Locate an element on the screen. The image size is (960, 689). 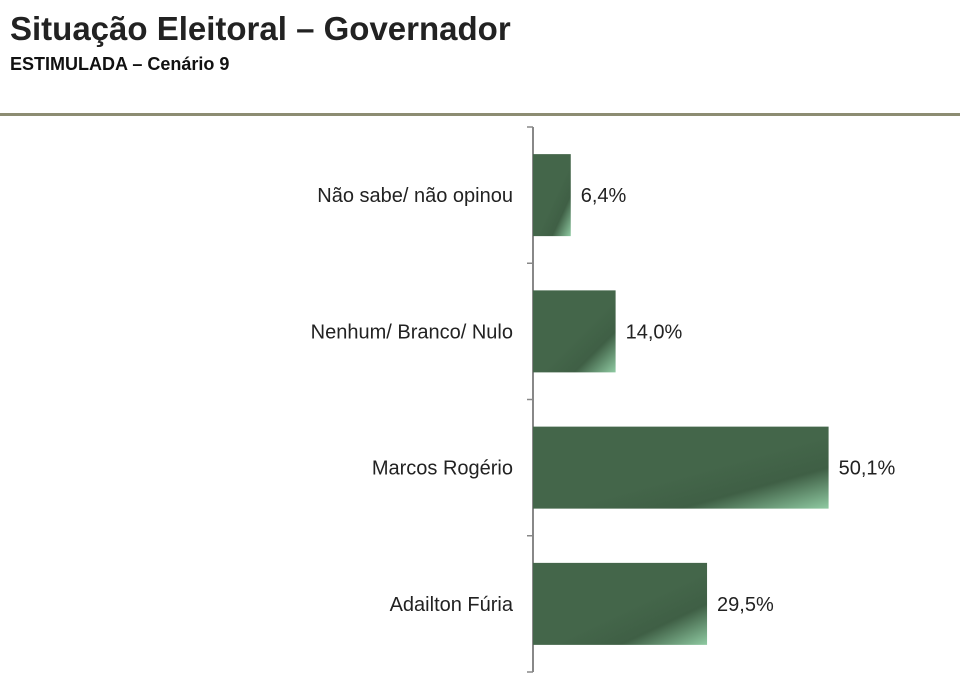
chart-title: Situação Eleitoral – Governador is located at coordinates (260, 28).